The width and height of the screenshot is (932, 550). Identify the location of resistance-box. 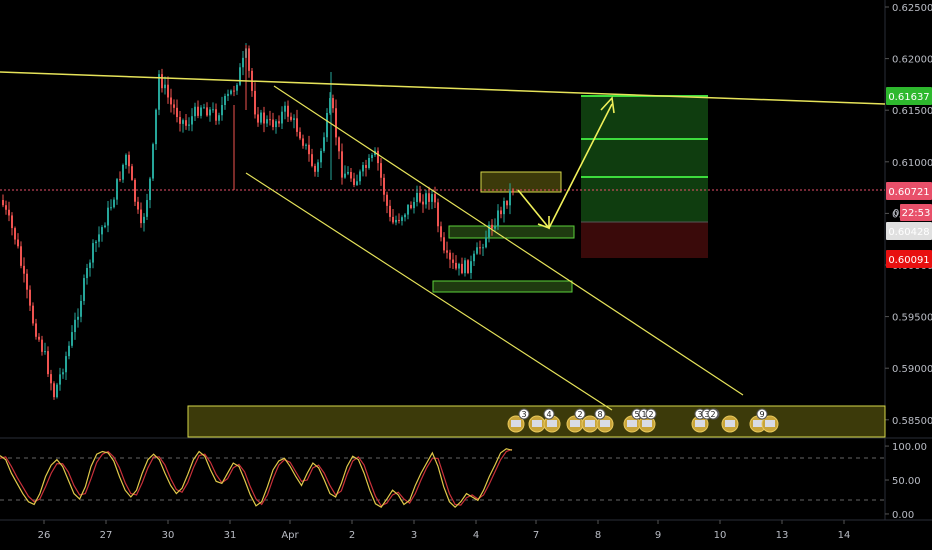
(521, 182).